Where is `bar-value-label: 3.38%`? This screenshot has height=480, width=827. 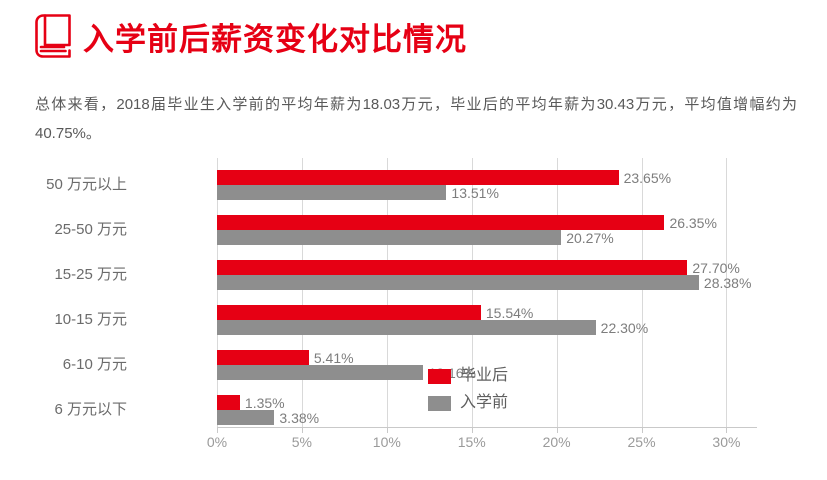
bar-value-label: 3.38% is located at coordinates (299, 418).